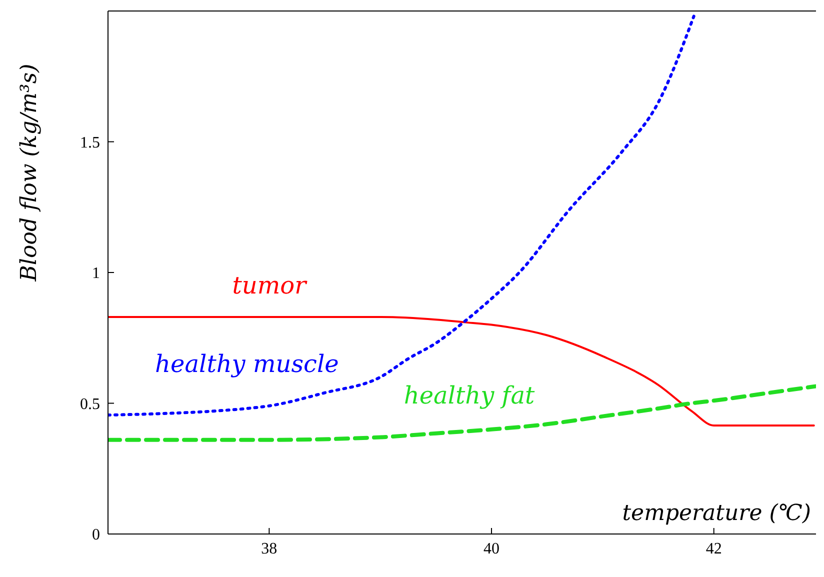  Describe the element at coordinates (716, 513) in the screenshot. I see `x-axis-title: temperature (℃)` at that location.